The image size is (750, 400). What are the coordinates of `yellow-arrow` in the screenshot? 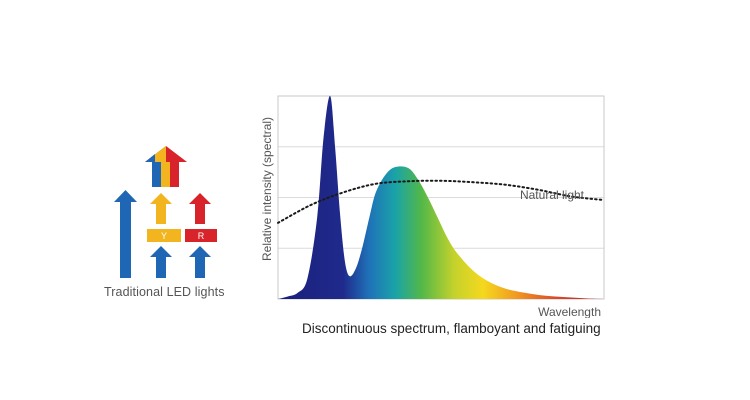 It's located at (161, 208).